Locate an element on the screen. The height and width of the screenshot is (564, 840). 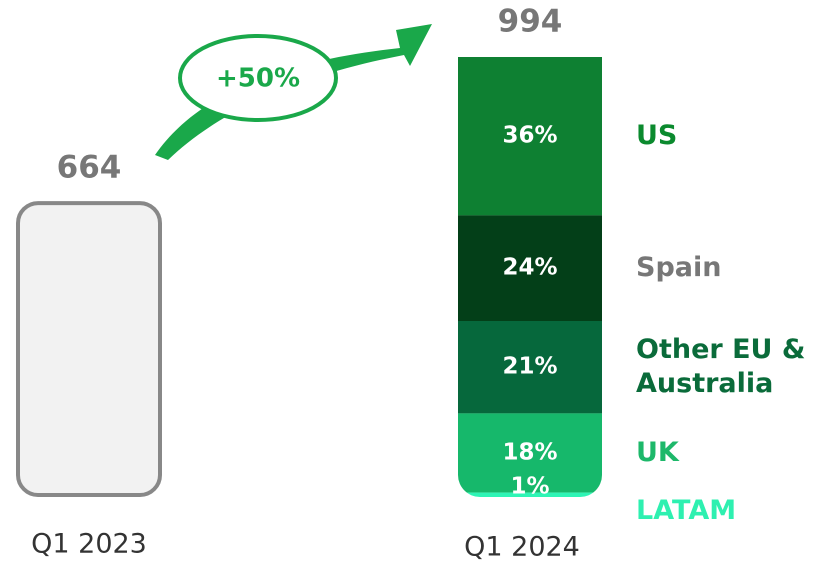
legend-label: UK is located at coordinates (657, 452).